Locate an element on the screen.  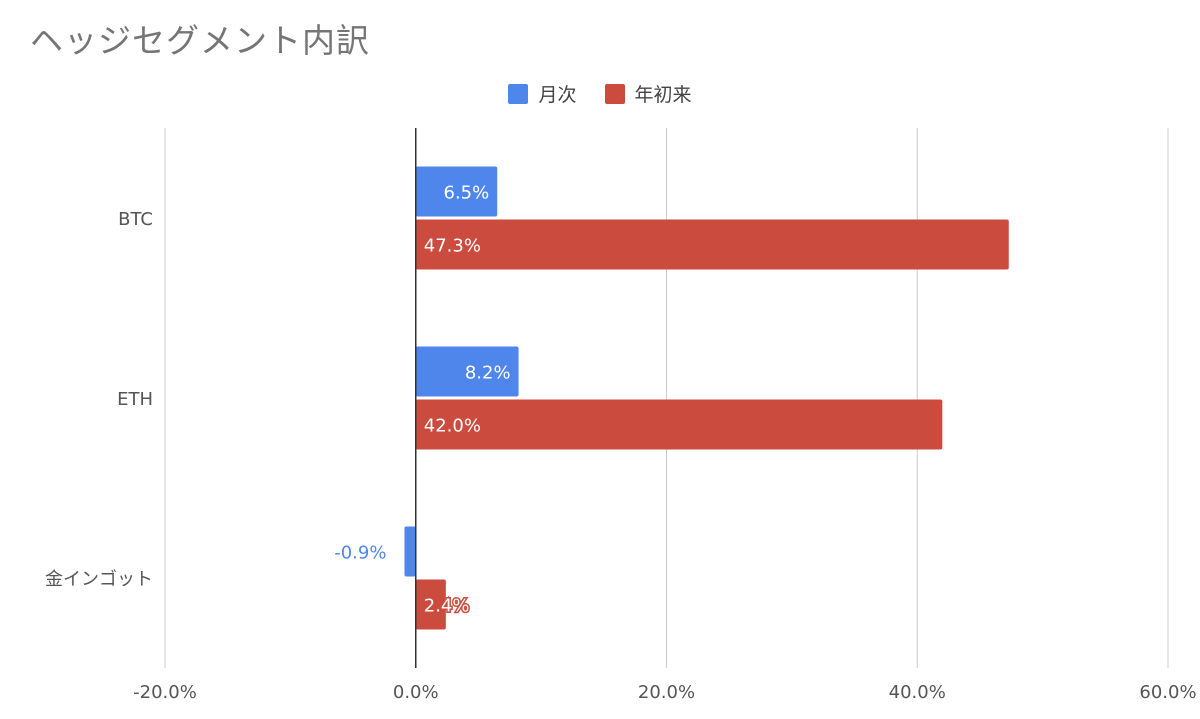
x-tick-label: 60.0% is located at coordinates (1167, 692).